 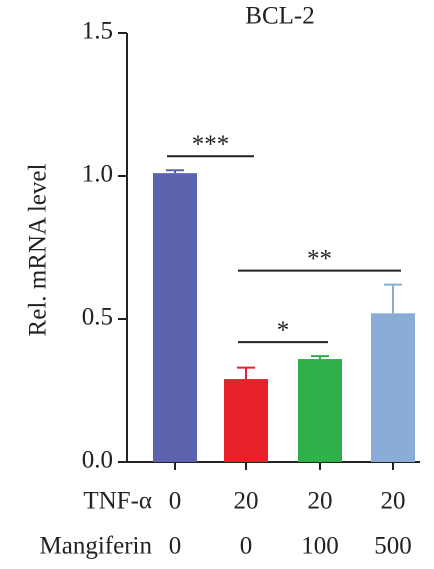 What do you see at coordinates (211, 144) in the screenshot?
I see `significance-label: ***` at bounding box center [211, 144].